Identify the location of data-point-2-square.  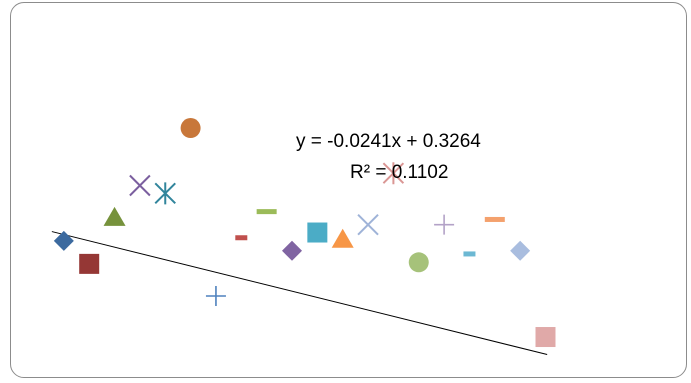
(89, 264).